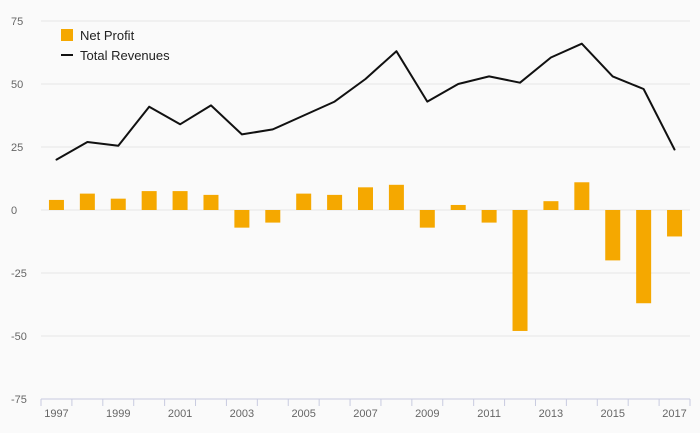 This screenshot has width=700, height=433. What do you see at coordinates (17, 22) in the screenshot?
I see `y-tick-label: 75` at bounding box center [17, 22].